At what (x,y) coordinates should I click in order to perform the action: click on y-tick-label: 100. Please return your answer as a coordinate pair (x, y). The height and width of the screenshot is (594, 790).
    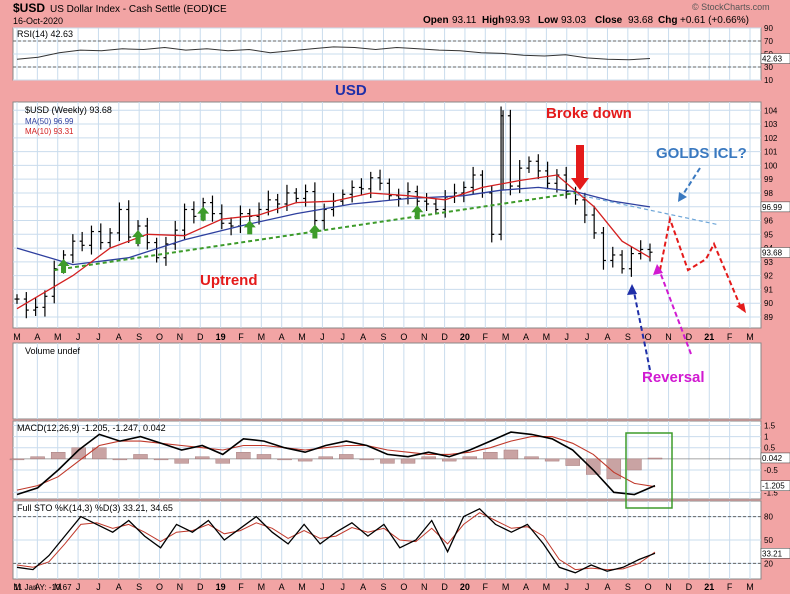
    Looking at the image, I should click on (771, 165).